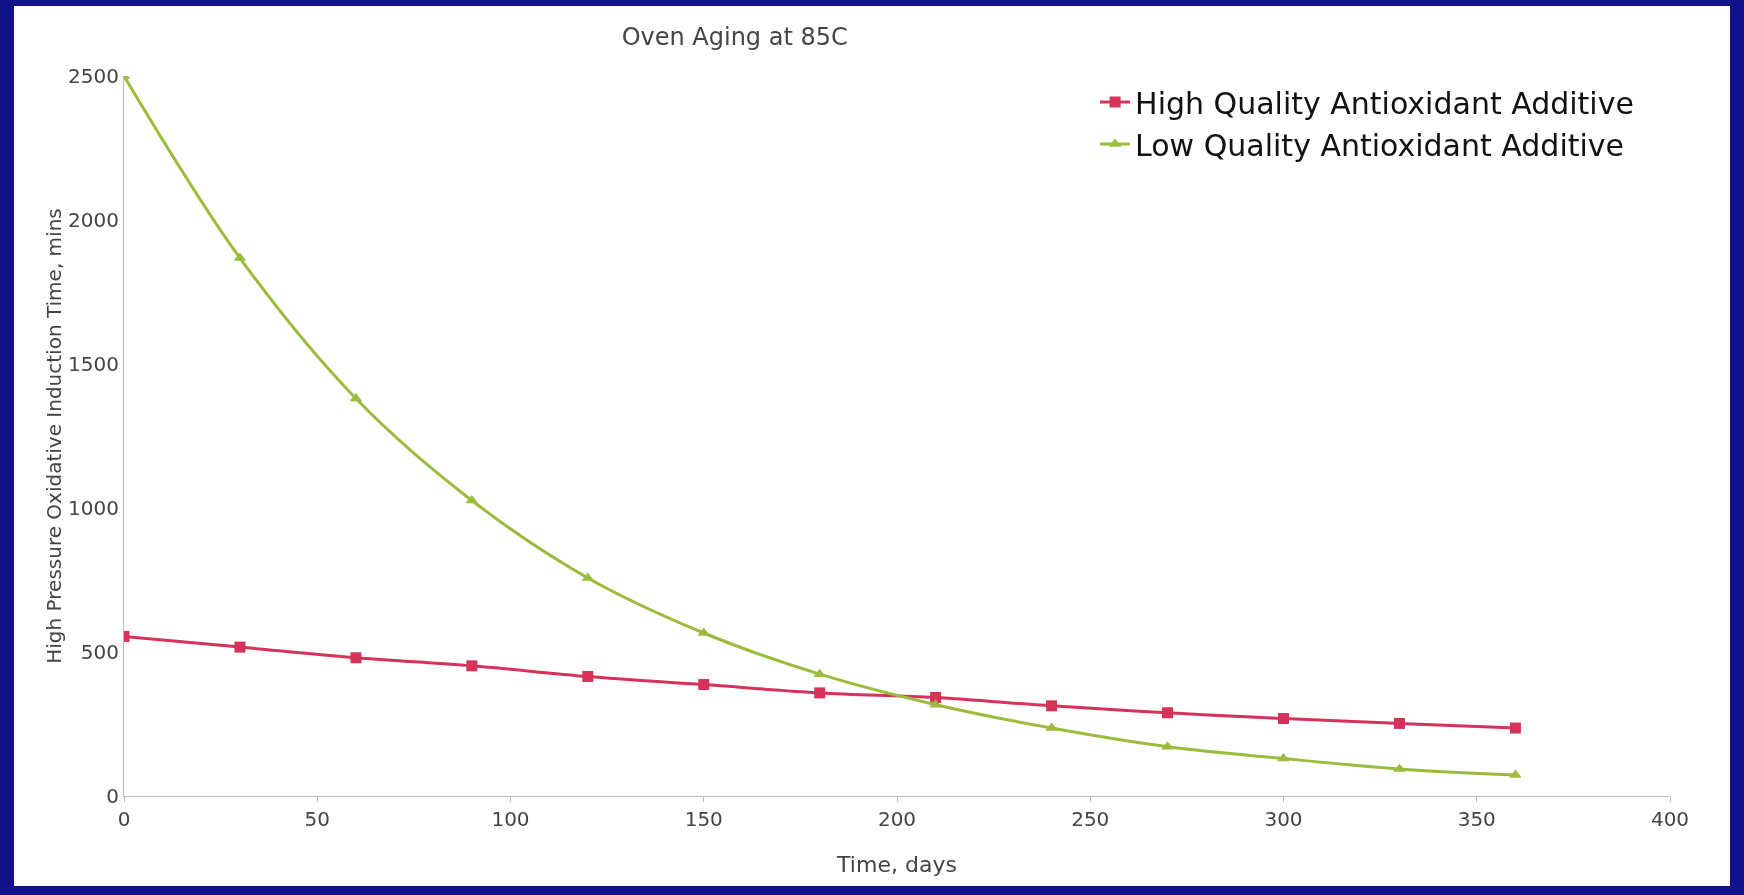  Describe the element at coordinates (93, 508) in the screenshot. I see `y-tick-label: 1000` at that location.